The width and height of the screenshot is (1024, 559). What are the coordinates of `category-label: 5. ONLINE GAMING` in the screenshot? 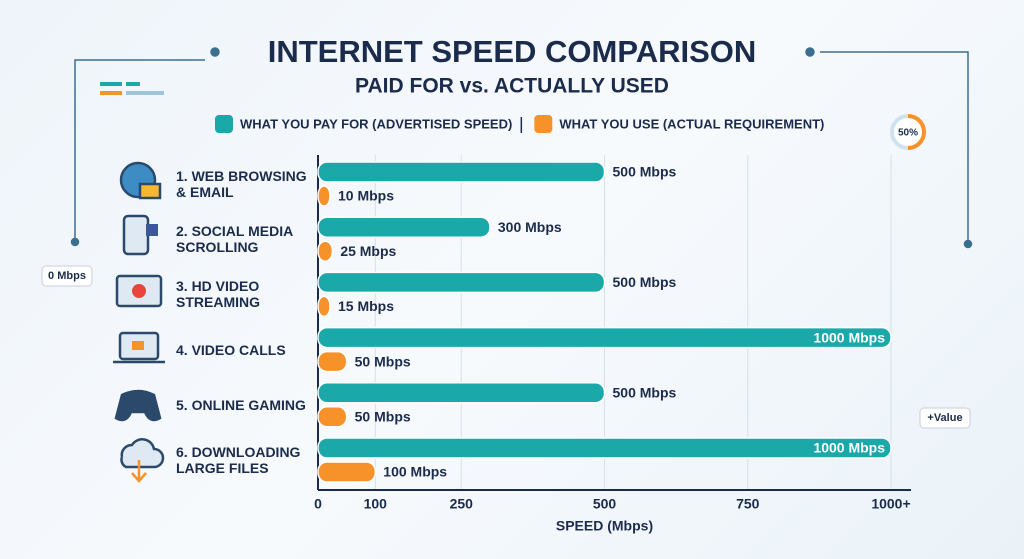 It's located at (241, 404).